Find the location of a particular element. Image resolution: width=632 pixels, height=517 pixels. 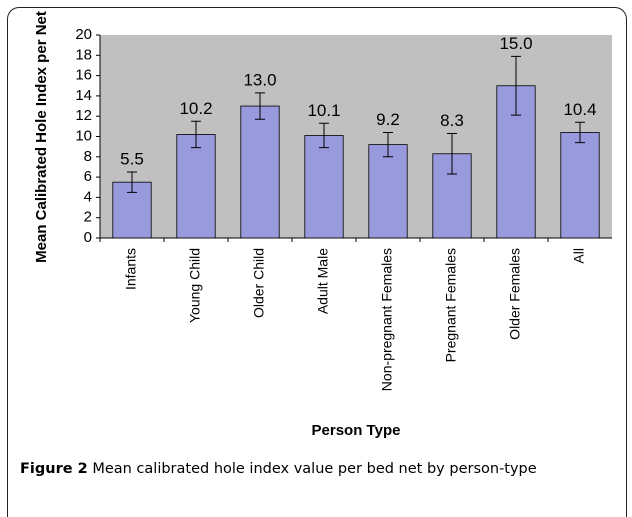

y-tick-label: 20 is located at coordinates (83, 34).